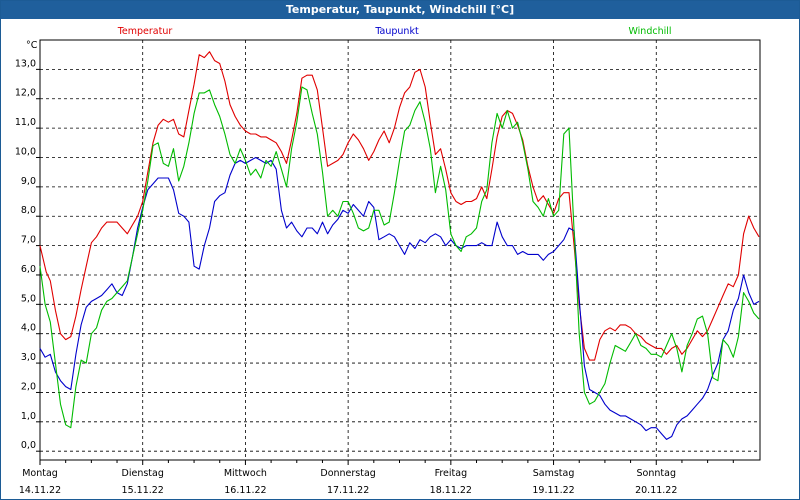  Describe the element at coordinates (25, 63) in the screenshot. I see `y-tick-label: 13,0` at that location.